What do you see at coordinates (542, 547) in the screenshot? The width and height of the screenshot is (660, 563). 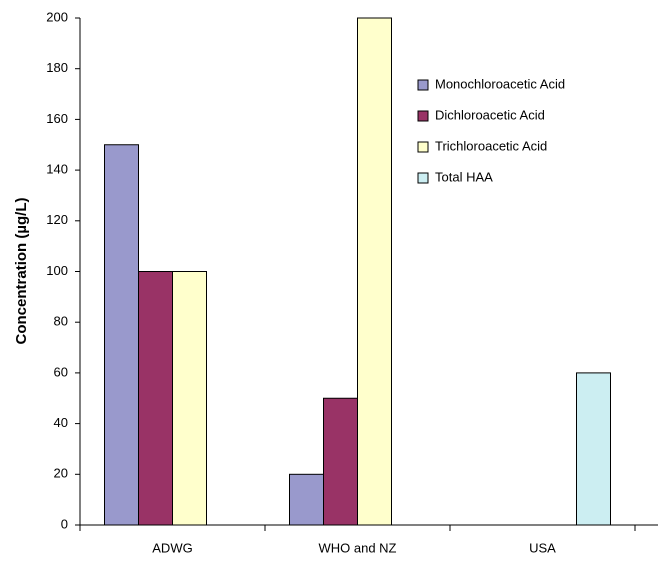 I see `x-tick-label: USA` at bounding box center [542, 547].